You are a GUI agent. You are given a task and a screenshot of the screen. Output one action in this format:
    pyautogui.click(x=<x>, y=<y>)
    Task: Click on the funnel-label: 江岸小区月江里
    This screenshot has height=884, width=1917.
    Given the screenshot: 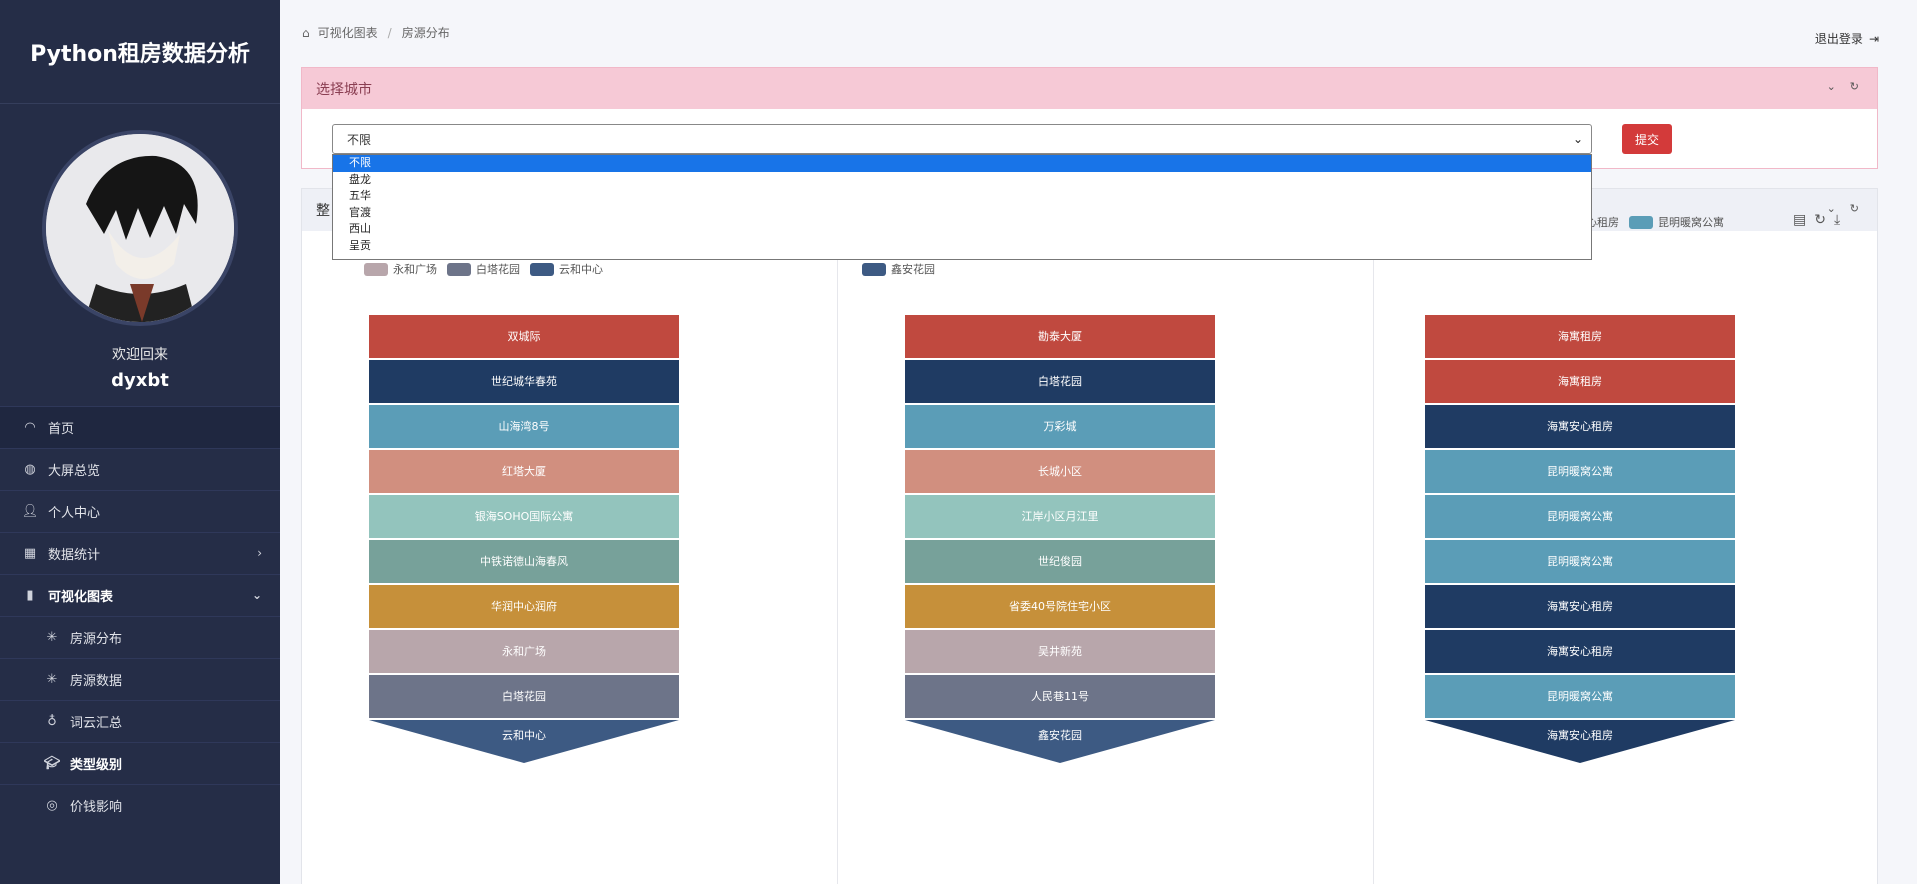 What is the action you would take?
    pyautogui.click(x=1060, y=516)
    